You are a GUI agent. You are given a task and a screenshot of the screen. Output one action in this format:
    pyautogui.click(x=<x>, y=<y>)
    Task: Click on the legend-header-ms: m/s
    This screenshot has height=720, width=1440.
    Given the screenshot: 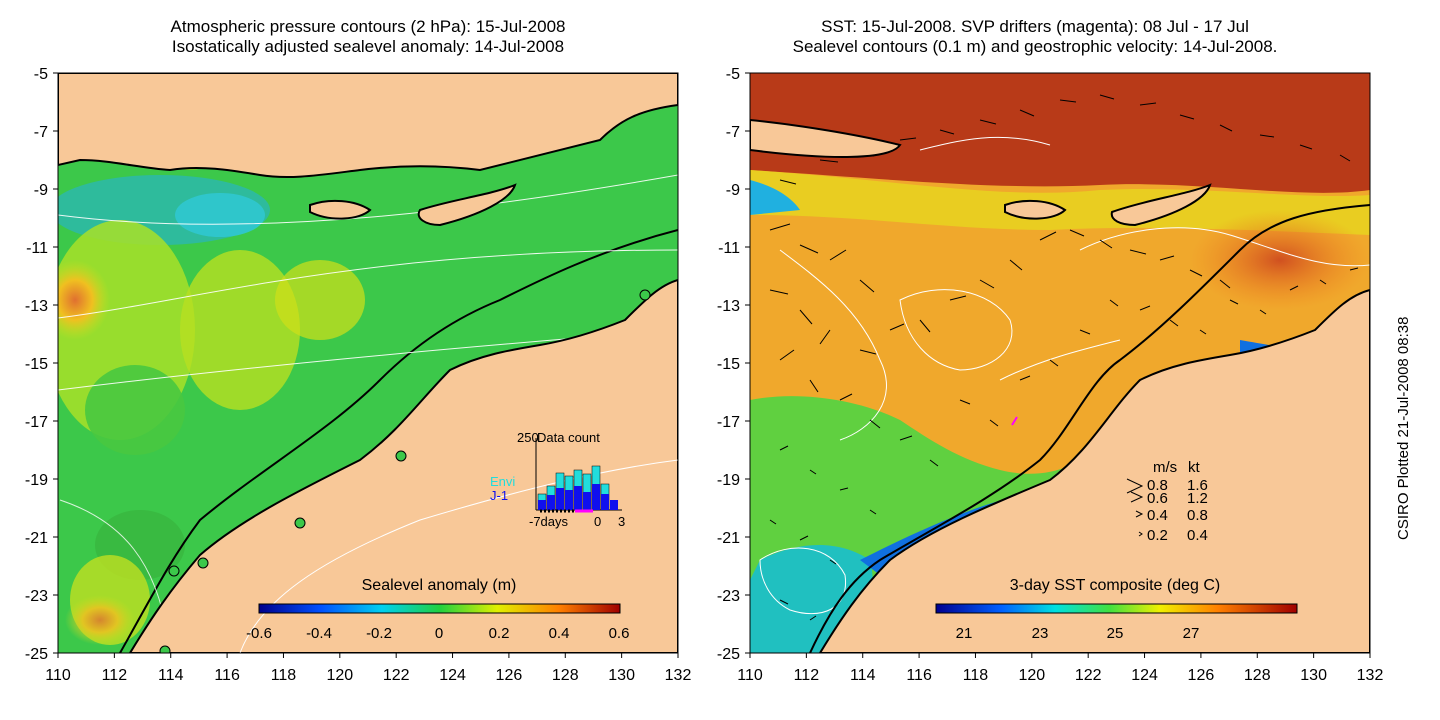 What is the action you would take?
    pyautogui.click(x=1165, y=467)
    